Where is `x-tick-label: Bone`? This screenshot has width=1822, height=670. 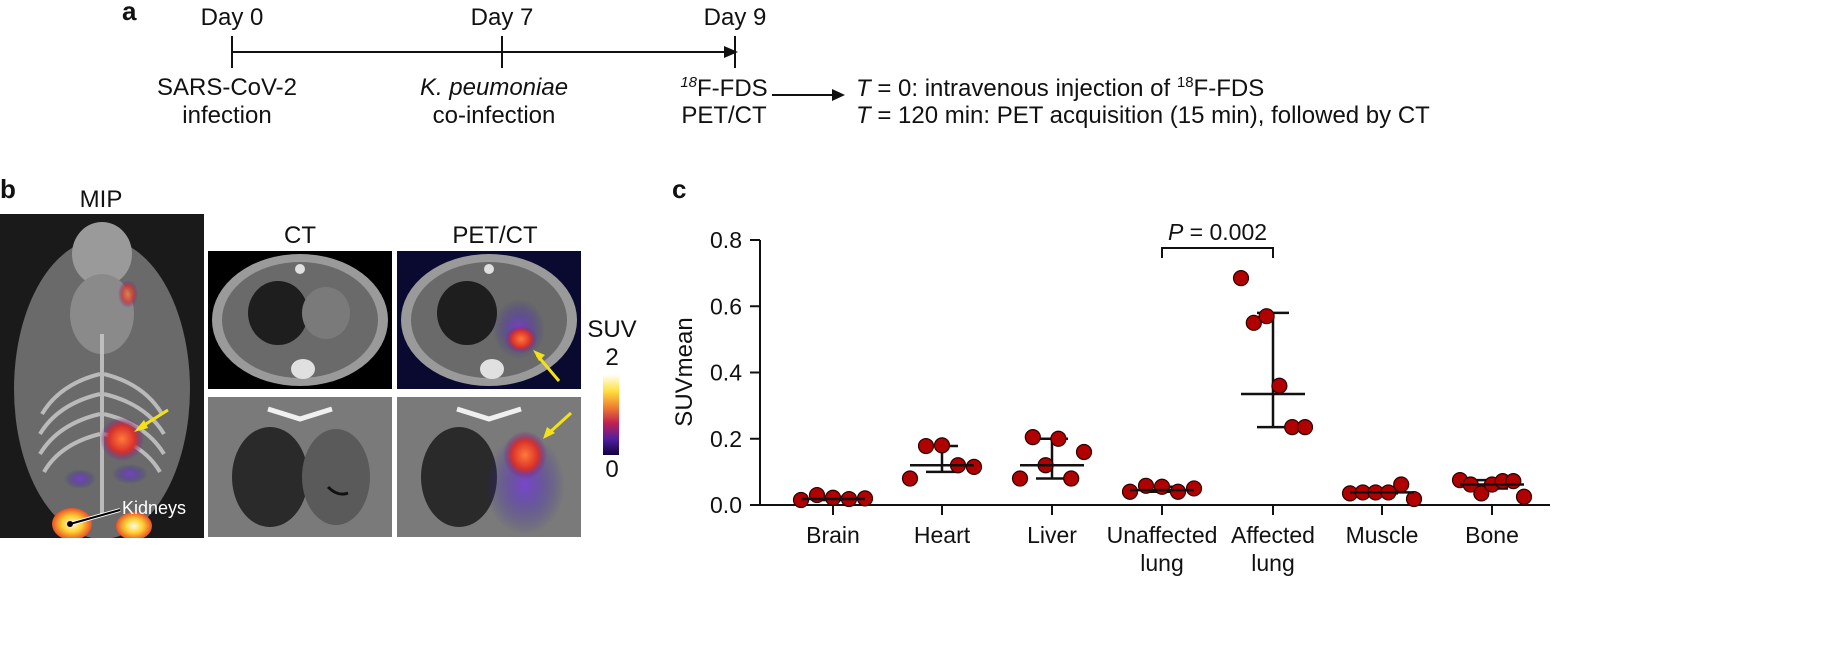
x-tick-label: Bone is located at coordinates (1492, 535).